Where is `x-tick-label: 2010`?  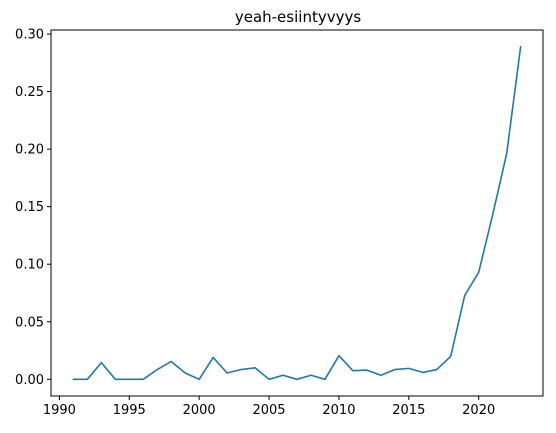 x-tick-label: 2010 is located at coordinates (338, 410).